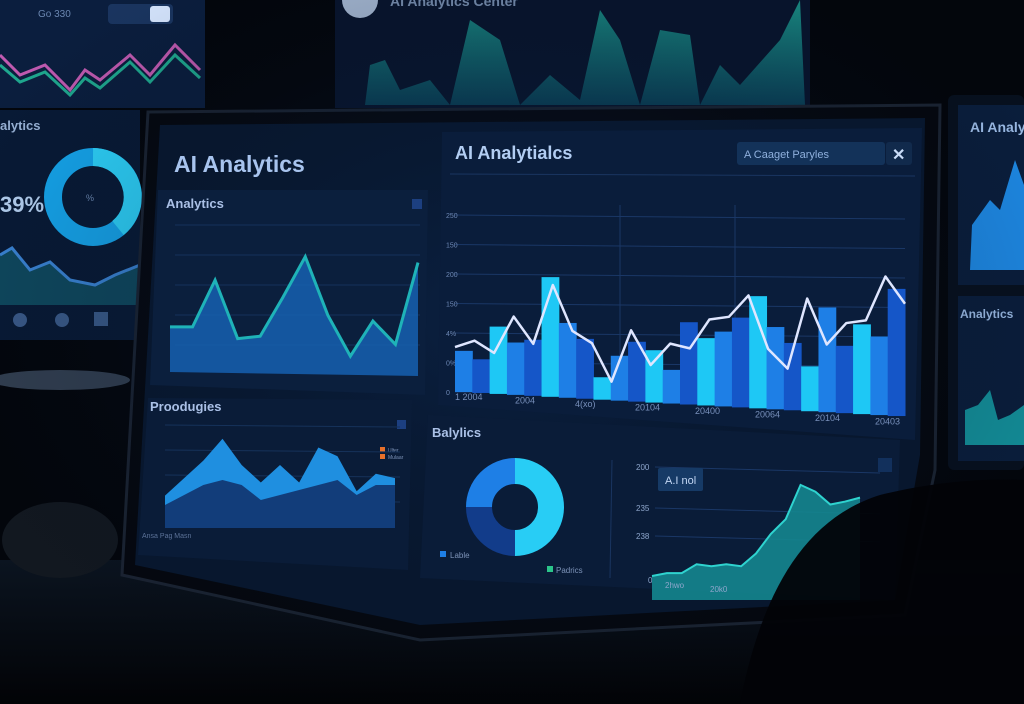 The height and width of the screenshot is (704, 1024). What do you see at coordinates (986, 282) in the screenshot?
I see `bg-monitor-right: AI Analy Analytics` at bounding box center [986, 282].